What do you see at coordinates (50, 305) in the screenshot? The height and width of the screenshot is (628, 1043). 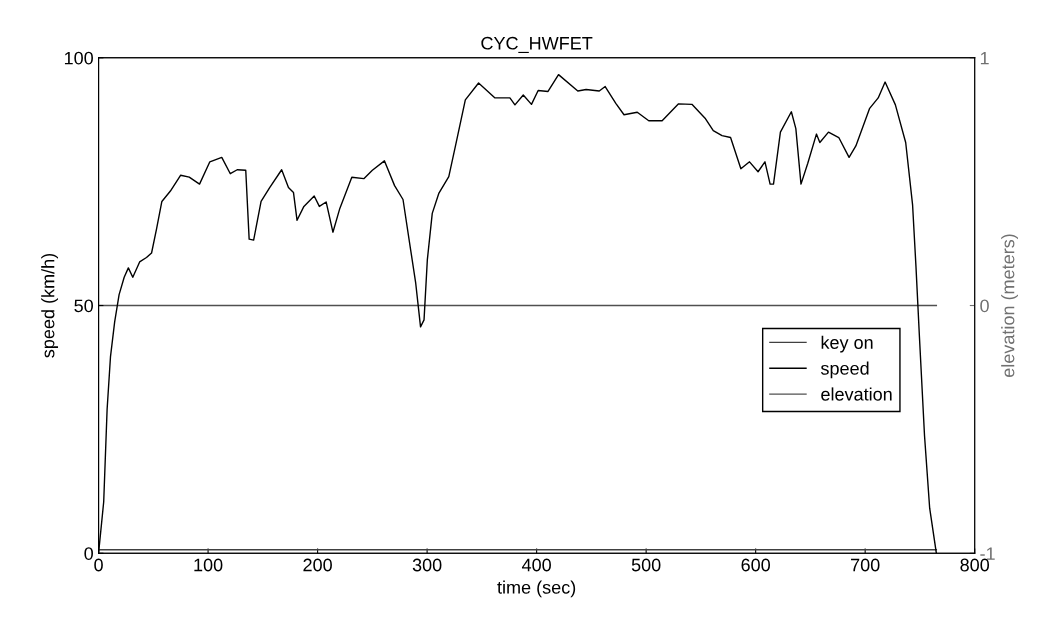 I see `y-axis-title: speed (km/h)` at bounding box center [50, 305].